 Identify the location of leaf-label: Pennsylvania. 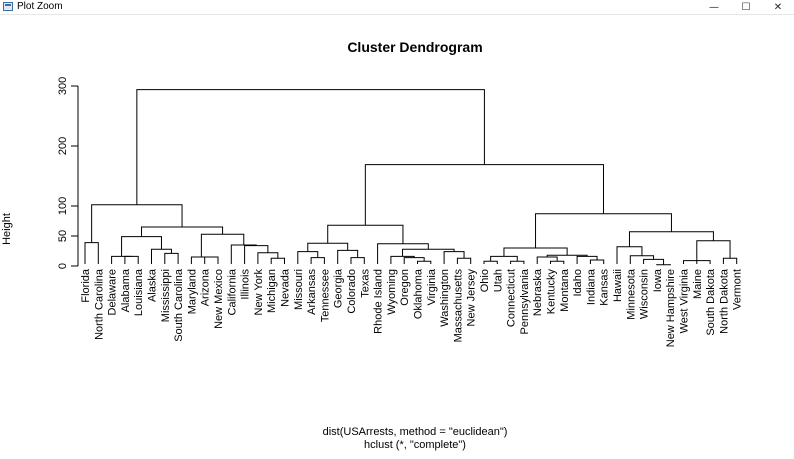
(525, 301).